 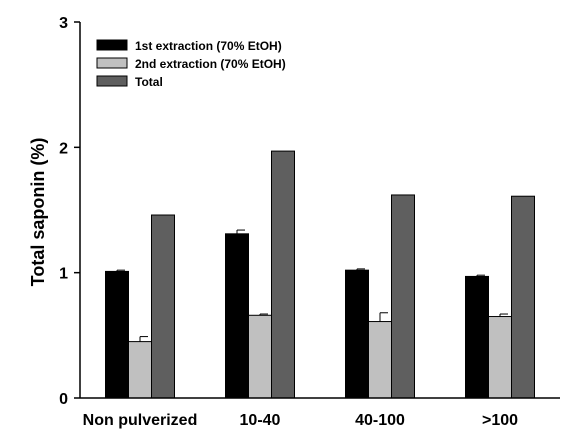 I want to click on y-tick-label: 2, so click(x=63, y=148).